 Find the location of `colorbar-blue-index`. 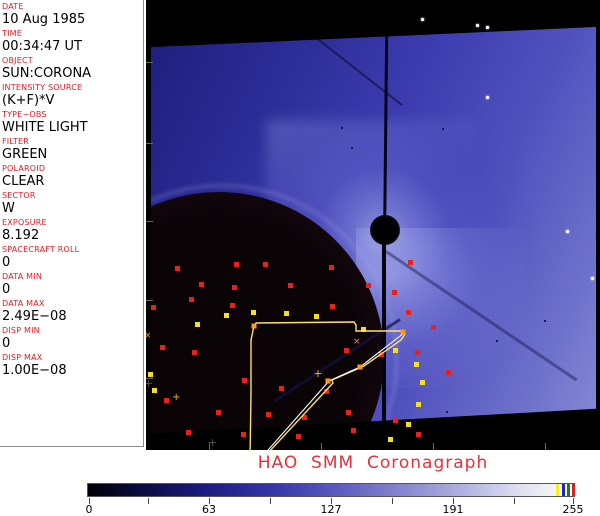

colorbar-blue-index is located at coordinates (563, 490).